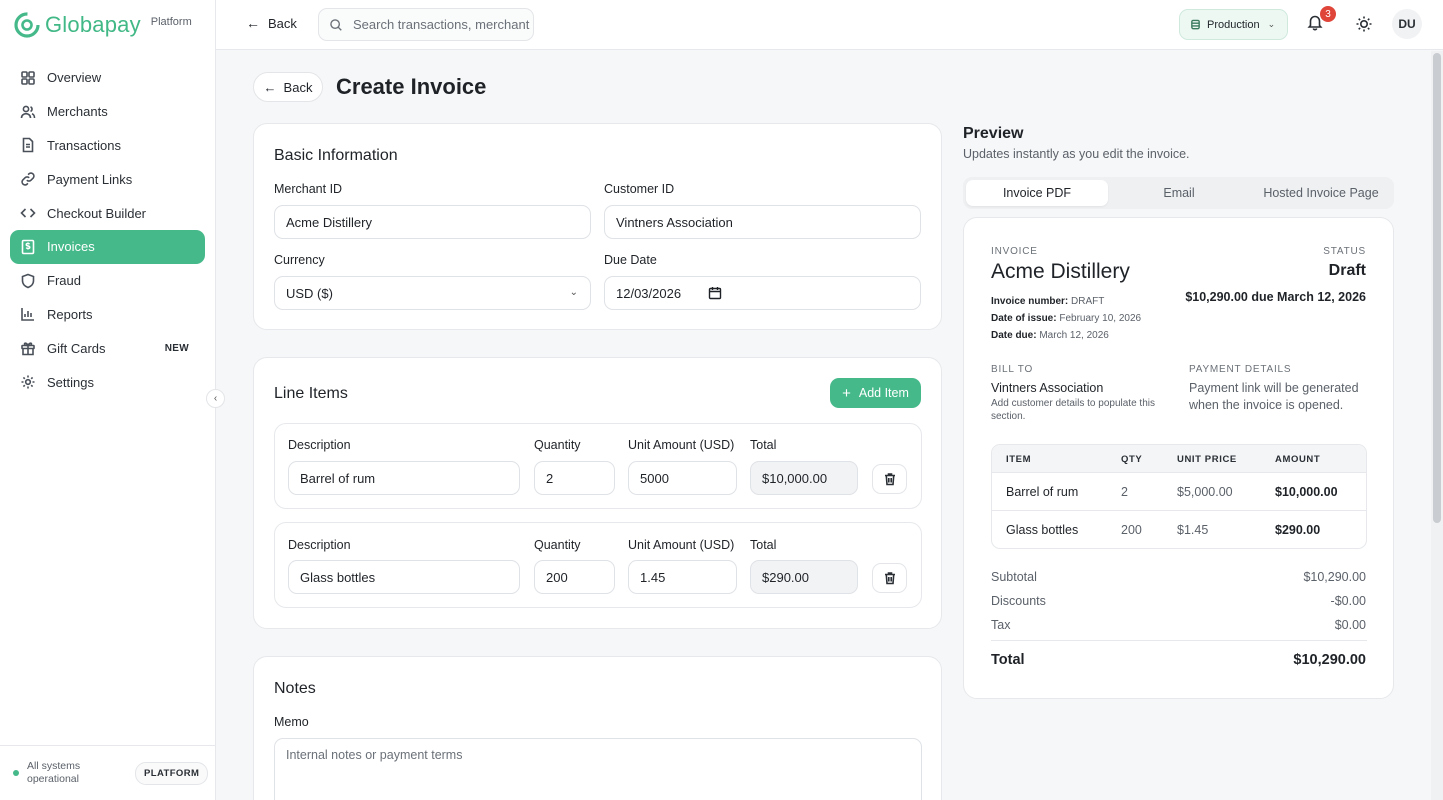 This screenshot has height=800, width=1443. What do you see at coordinates (70, 314) in the screenshot?
I see `sidebar-item-label: Reports` at bounding box center [70, 314].